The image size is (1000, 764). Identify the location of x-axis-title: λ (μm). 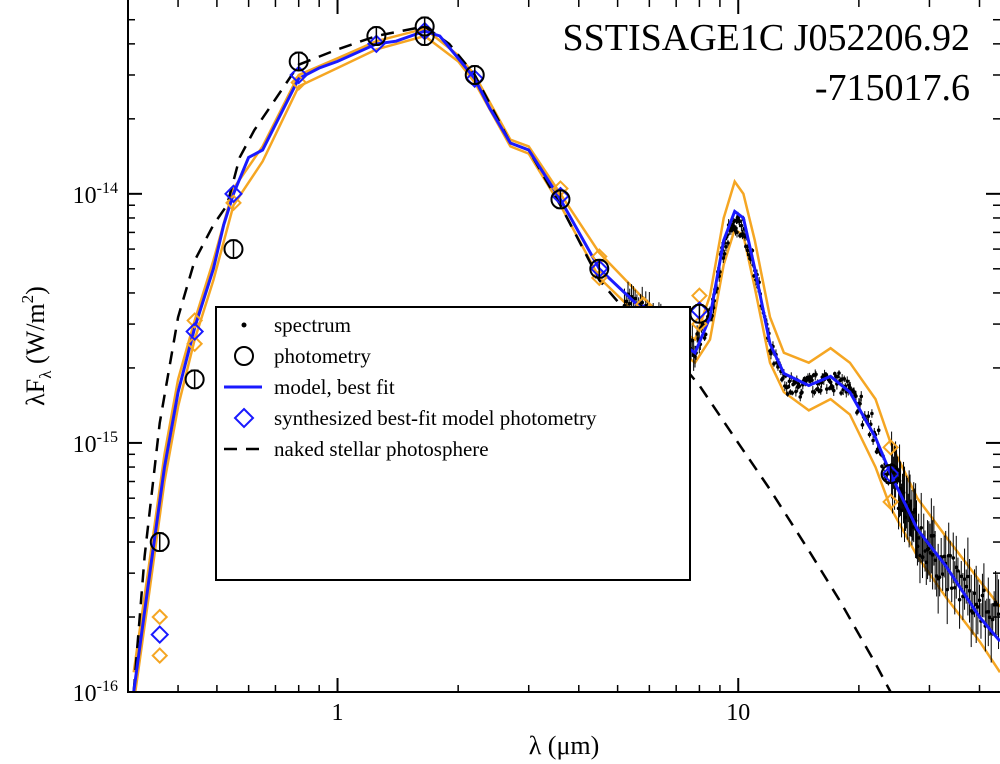
(564, 745).